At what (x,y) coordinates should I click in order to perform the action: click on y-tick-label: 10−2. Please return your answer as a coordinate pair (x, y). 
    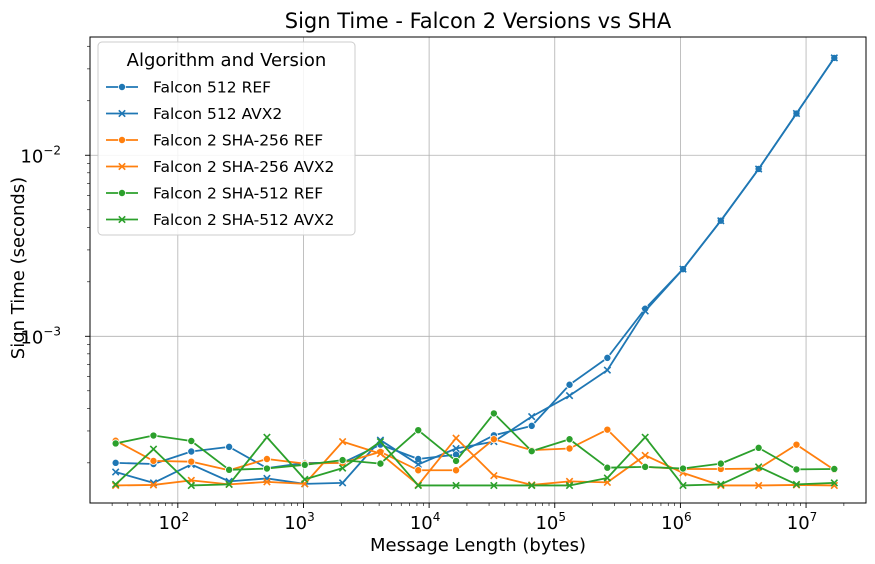
    Looking at the image, I should click on (40, 155).